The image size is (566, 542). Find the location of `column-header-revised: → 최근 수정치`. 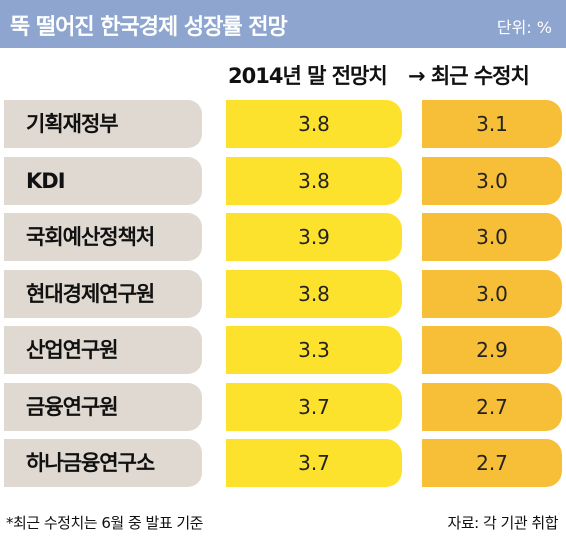

column-header-revised: → 최근 수정치 is located at coordinates (469, 76).